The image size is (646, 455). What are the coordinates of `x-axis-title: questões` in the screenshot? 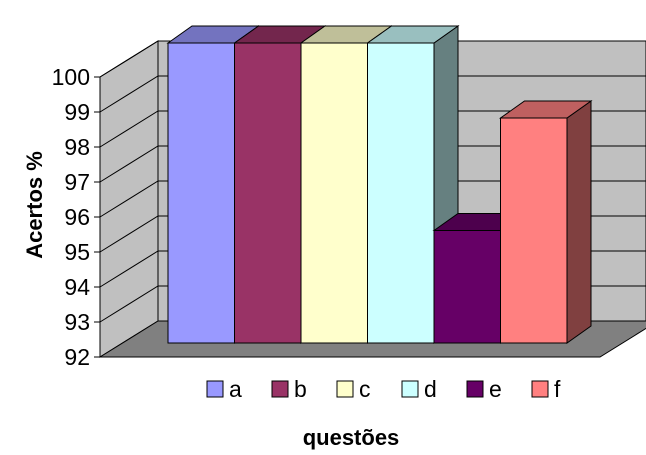 It's located at (351, 437).